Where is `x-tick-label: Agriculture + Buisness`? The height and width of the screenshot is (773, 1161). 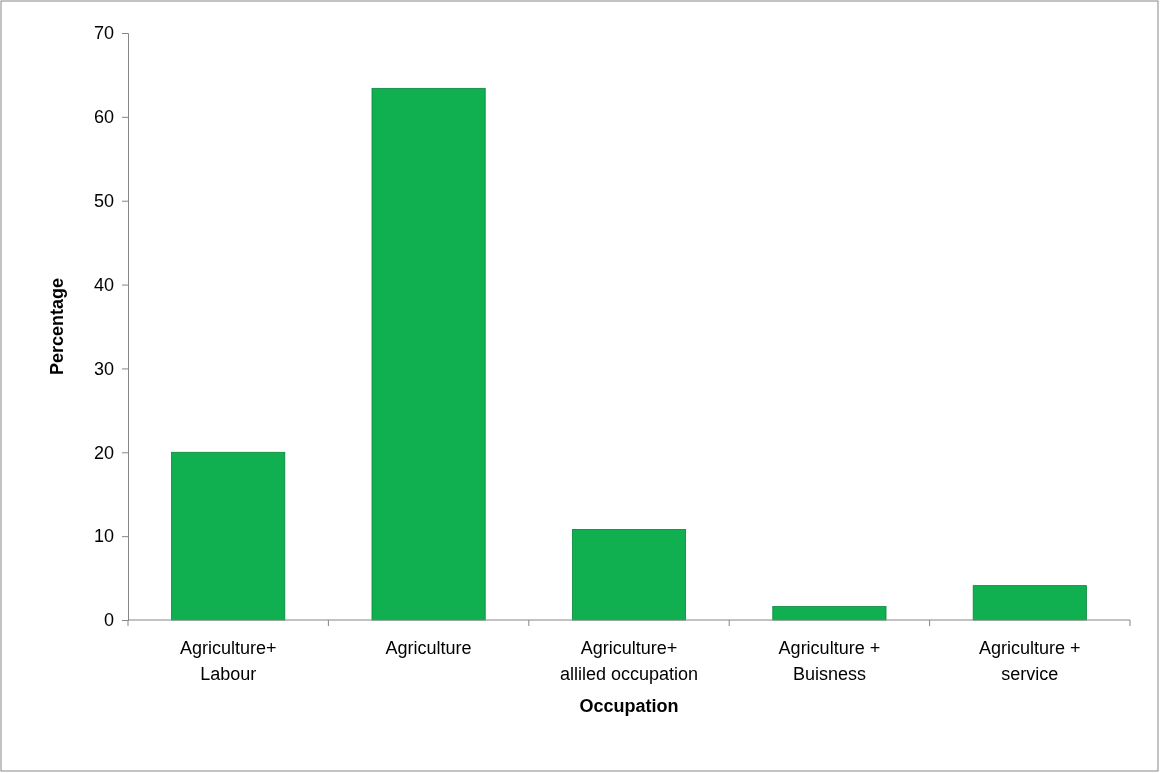
x-tick-label: Agriculture + Buisness is located at coordinates (829, 661).